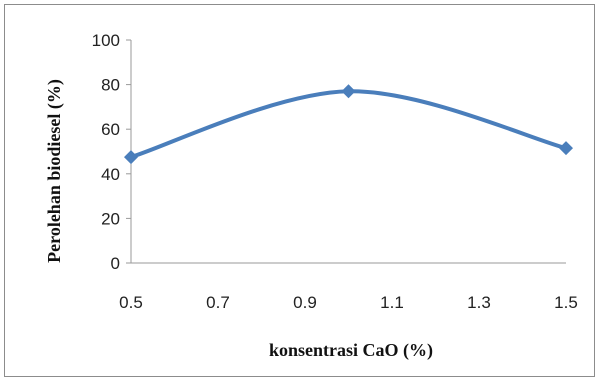 The width and height of the screenshot is (601, 383). Describe the element at coordinates (115, 263) in the screenshot. I see `y-tick-label: 0` at that location.